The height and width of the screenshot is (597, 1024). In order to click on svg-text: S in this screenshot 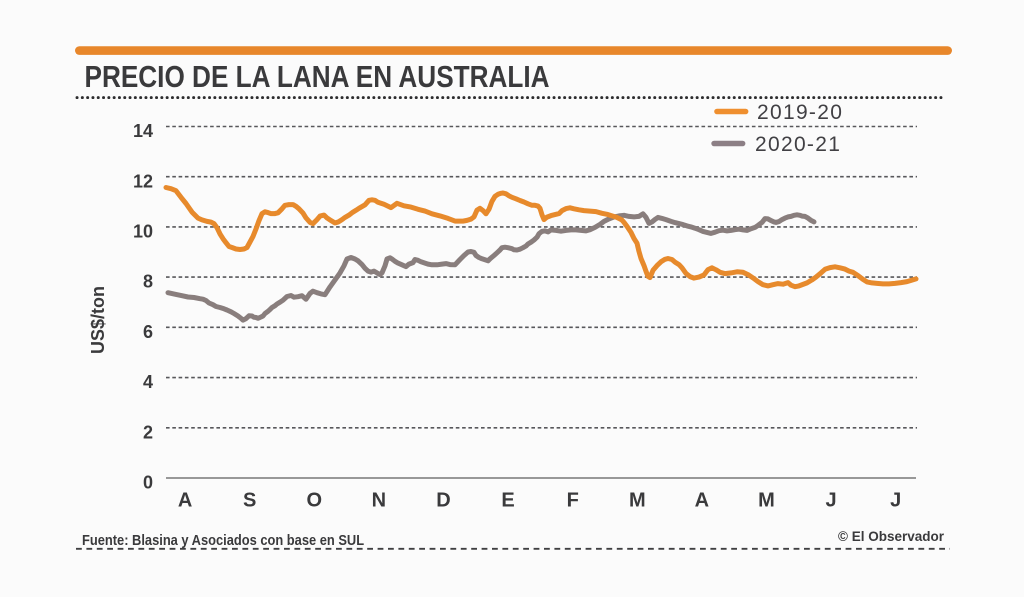, I will do `click(249, 501)`.